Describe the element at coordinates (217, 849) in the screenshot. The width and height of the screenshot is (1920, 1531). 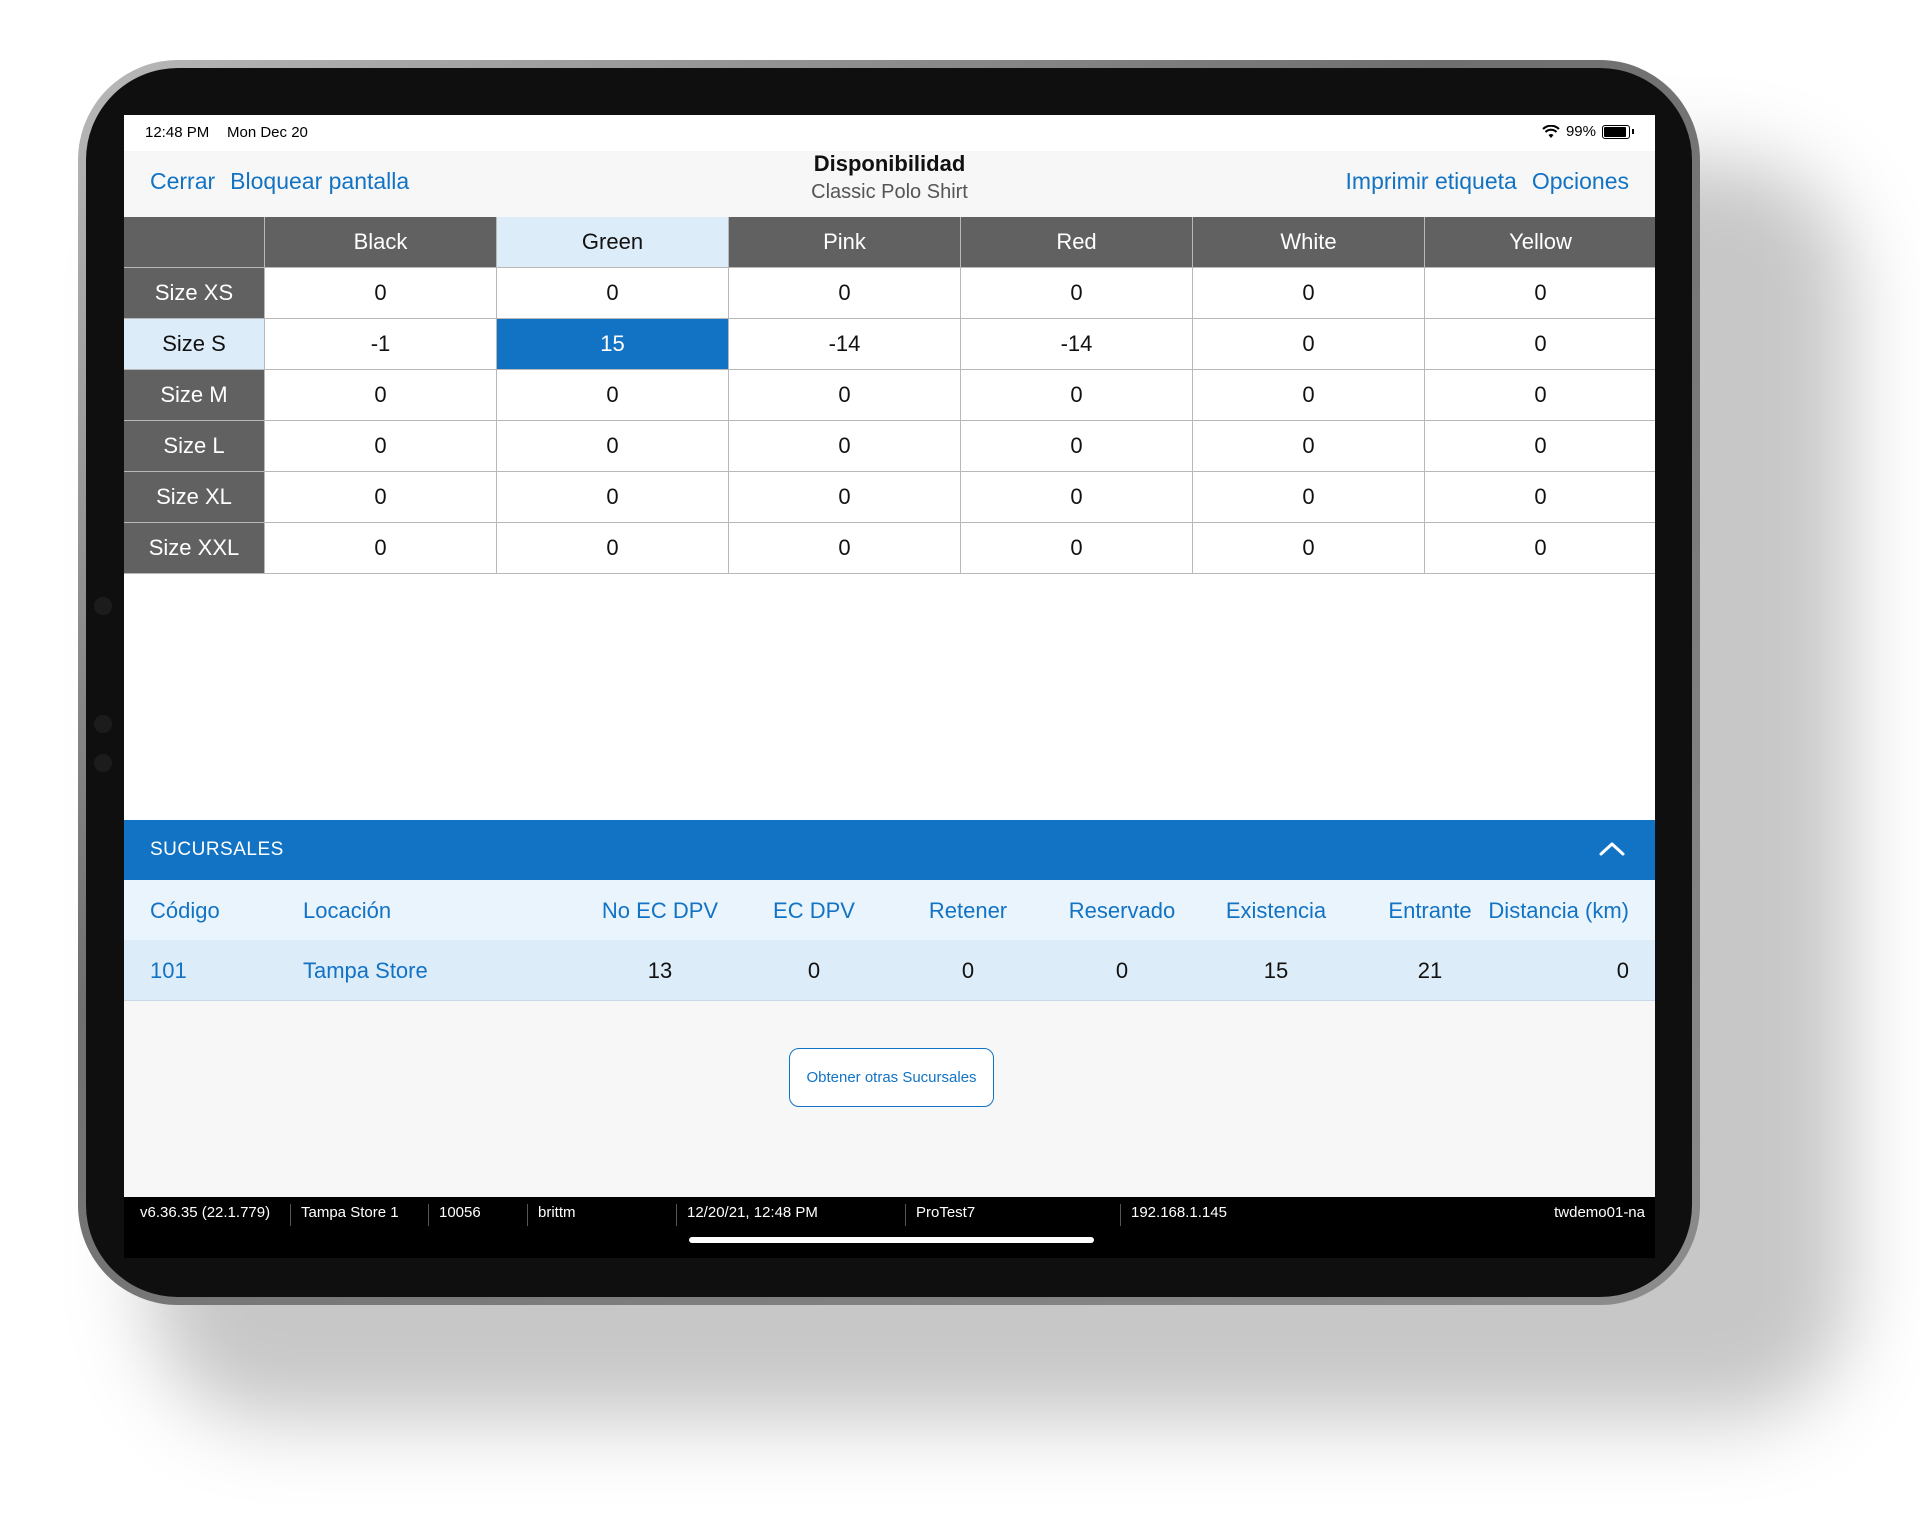
I see `branches-title: SUCURSALES` at that location.